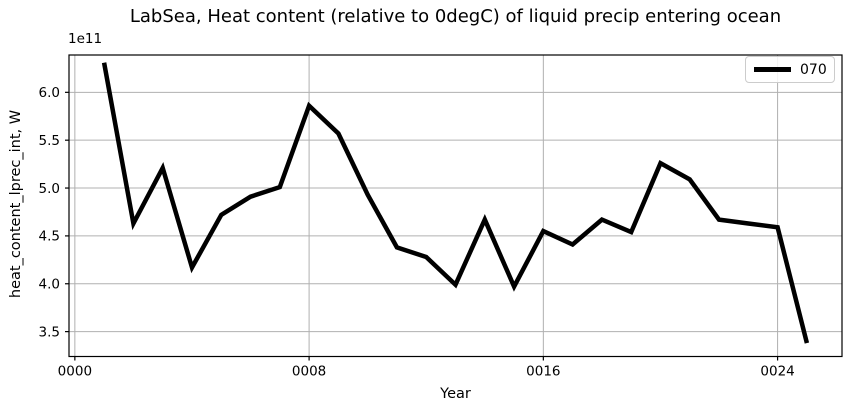 The height and width of the screenshot is (412, 852). Describe the element at coordinates (49, 285) in the screenshot. I see `y-tick-label: 4.0` at that location.